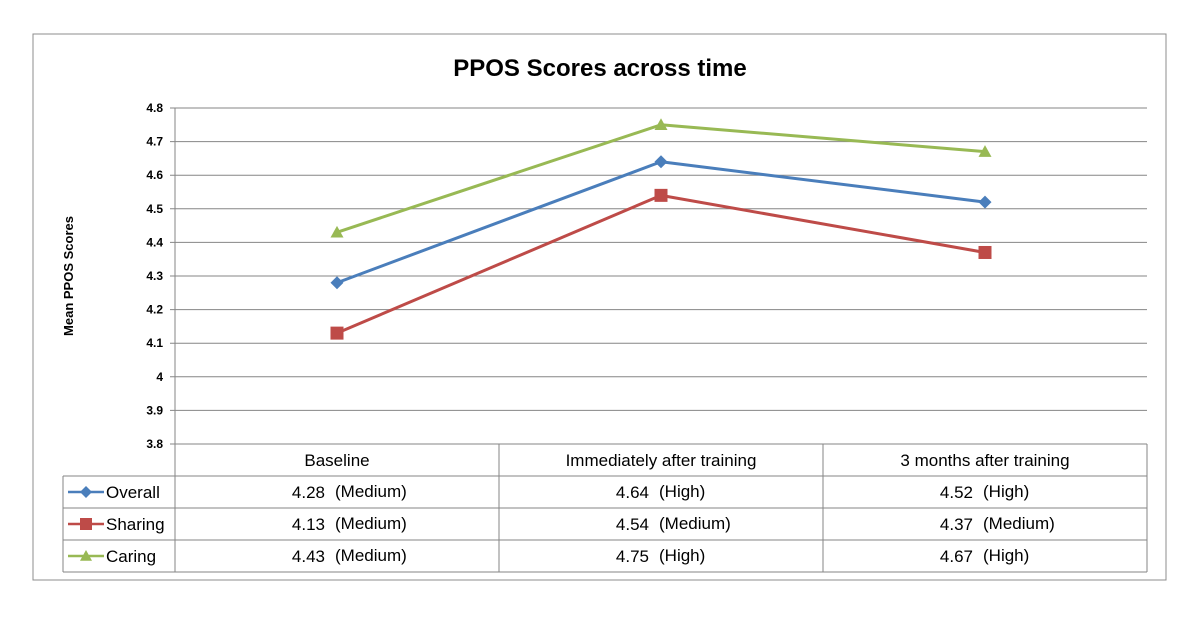 This screenshot has height=620, width=1200. Describe the element at coordinates (154, 310) in the screenshot. I see `y-tick-label: 4.2` at that location.